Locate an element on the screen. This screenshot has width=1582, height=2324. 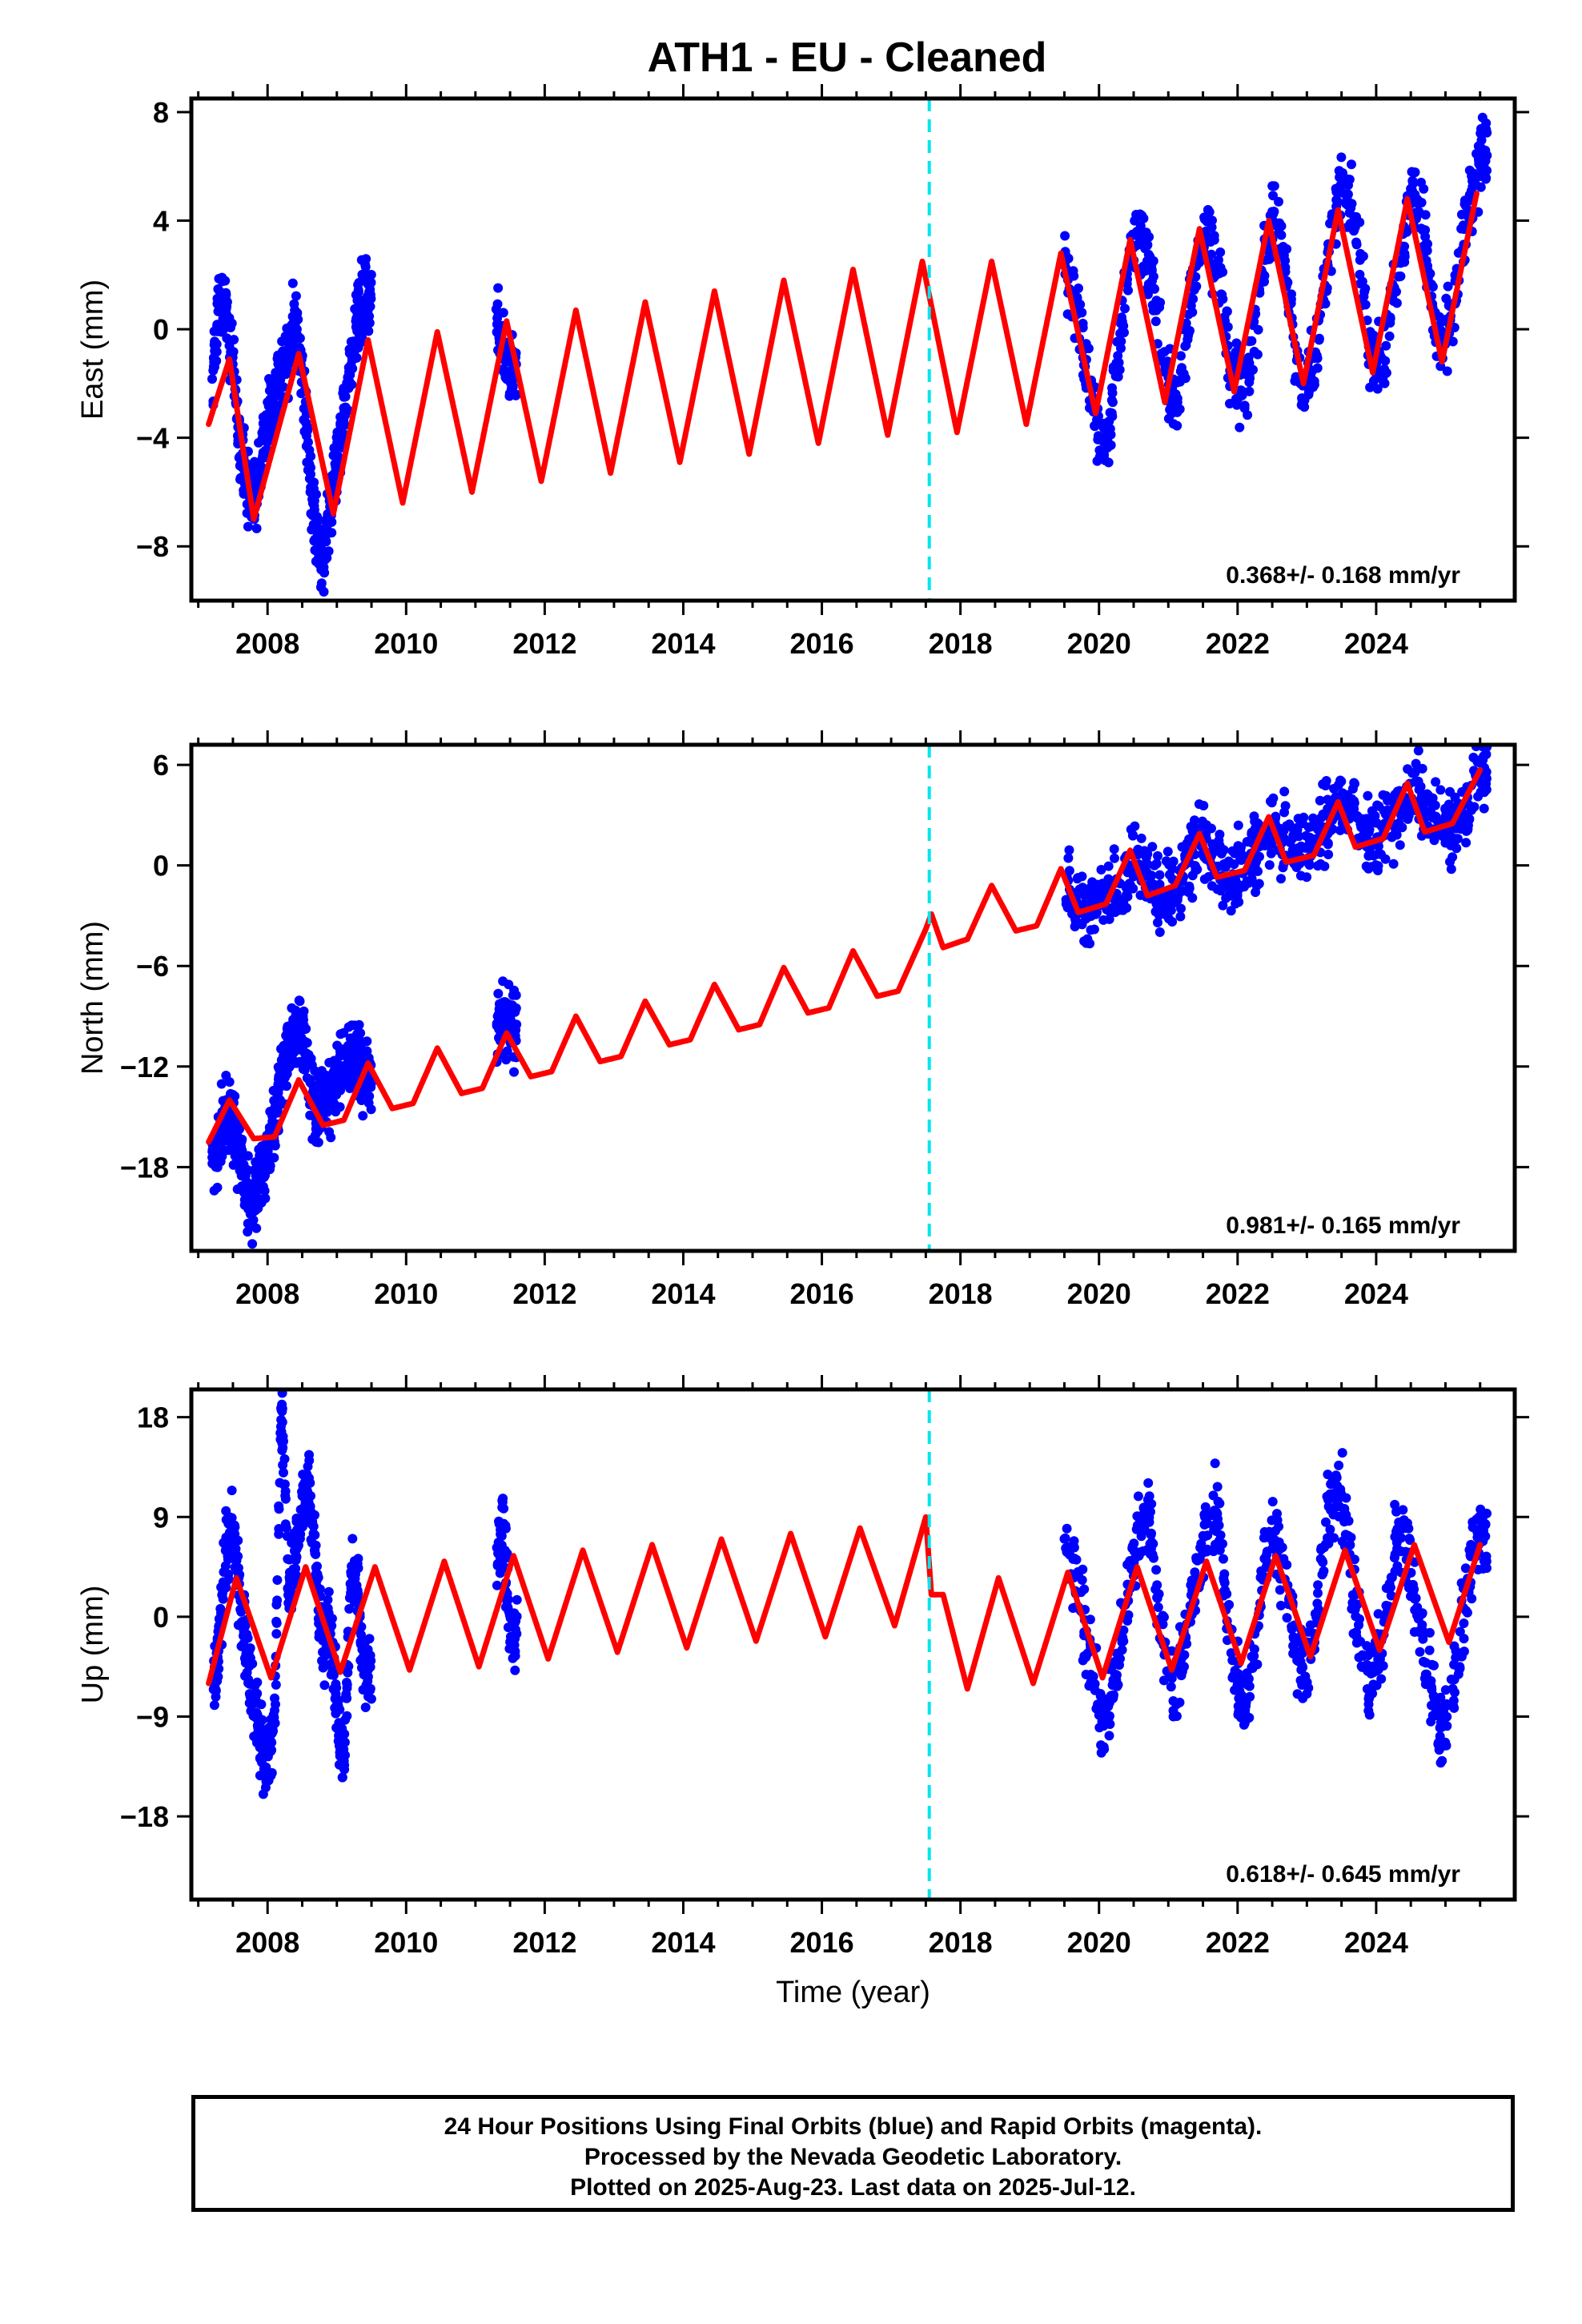
x-tick-label: 2018 is located at coordinates (961, 644).